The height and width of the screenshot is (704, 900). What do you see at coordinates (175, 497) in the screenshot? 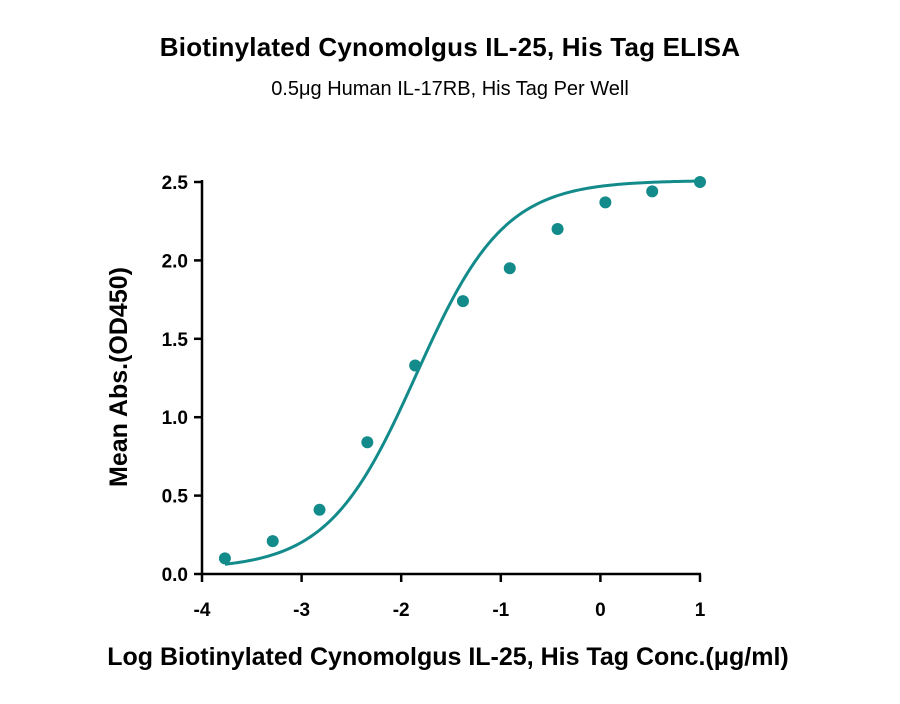
I see `y-tick-label: 0.5` at bounding box center [175, 497].